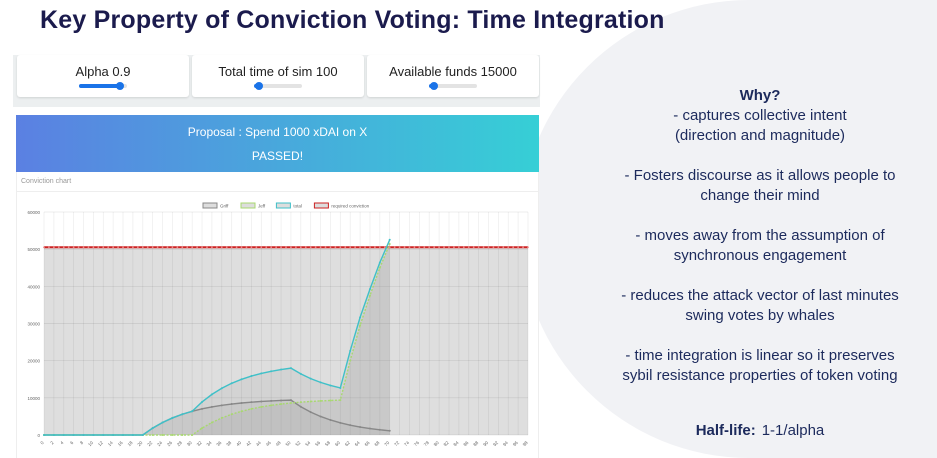 The image size is (937, 458). Describe the element at coordinates (159, 443) in the screenshot. I see `x-tick-label: 24` at that location.